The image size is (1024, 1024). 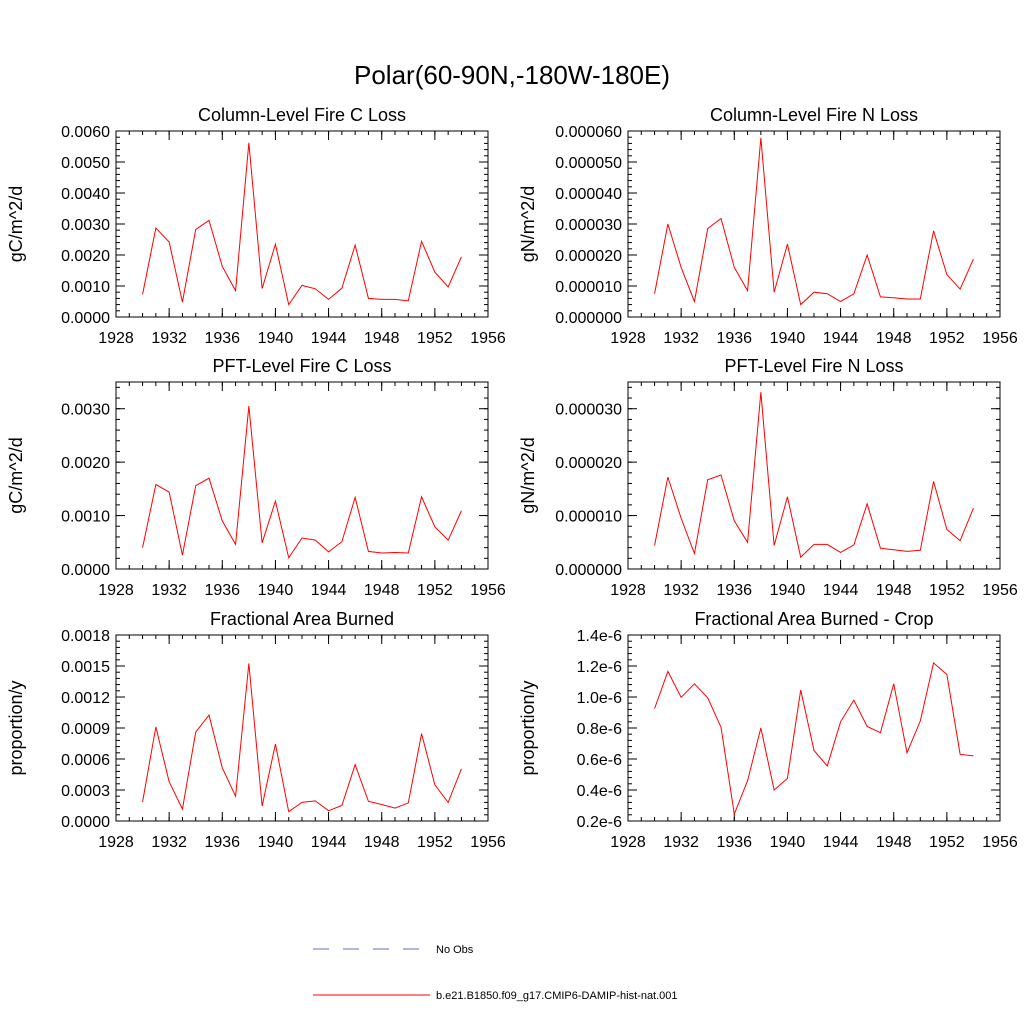 I want to click on y-tick-label: 0.000040, so click(x=588, y=194).